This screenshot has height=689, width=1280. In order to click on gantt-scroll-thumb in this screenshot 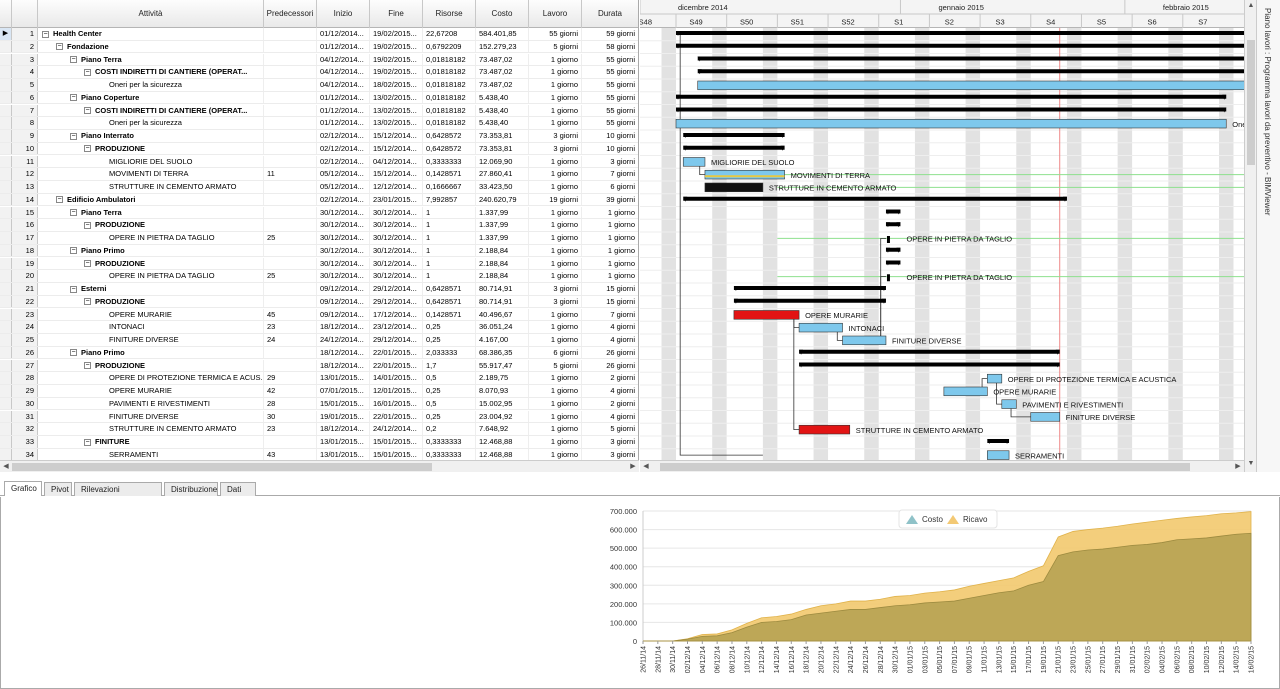, I will do `click(925, 467)`.